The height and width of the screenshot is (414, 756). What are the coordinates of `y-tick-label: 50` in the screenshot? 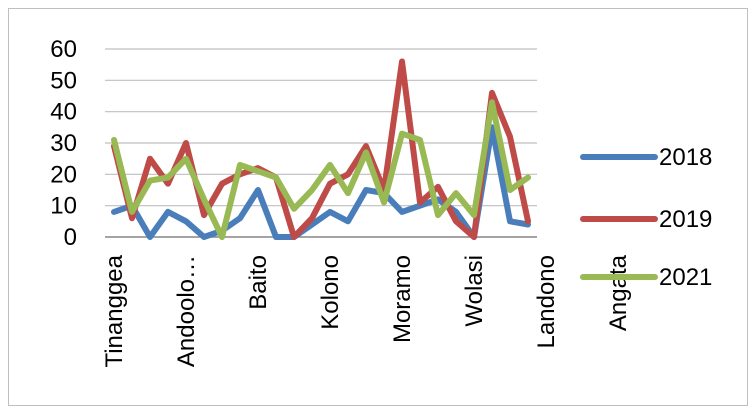 It's located at (63, 80).